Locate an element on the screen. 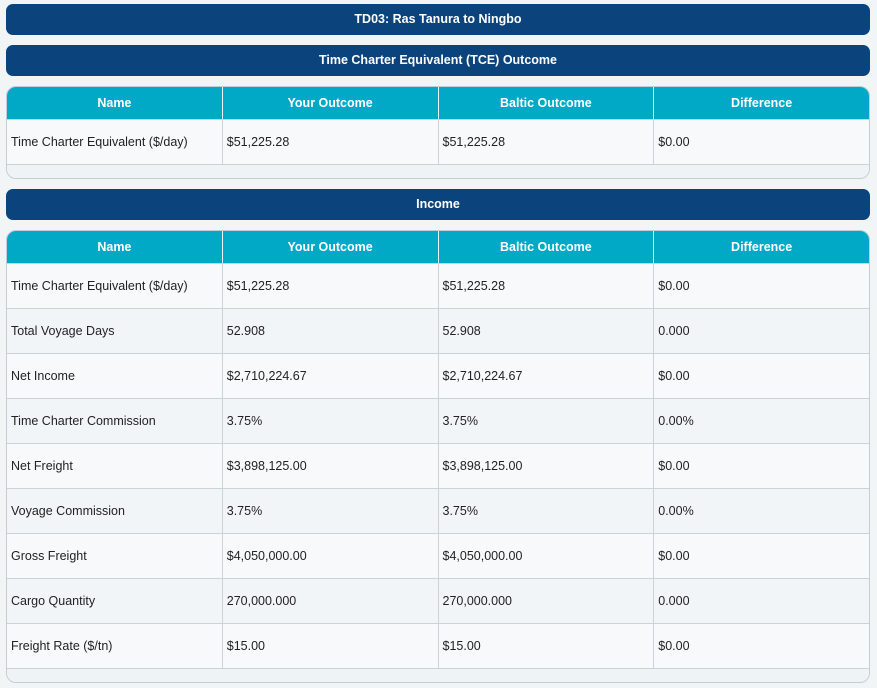 The height and width of the screenshot is (688, 877). table-row: Time Charter Commission 3.75% 3.75% 0.00% is located at coordinates (438, 420).